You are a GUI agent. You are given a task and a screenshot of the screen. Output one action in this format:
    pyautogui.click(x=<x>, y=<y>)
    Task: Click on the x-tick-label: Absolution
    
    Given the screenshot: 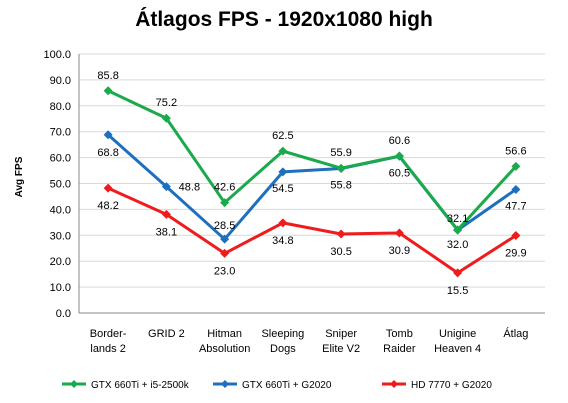 What is the action you would take?
    pyautogui.click(x=224, y=349)
    